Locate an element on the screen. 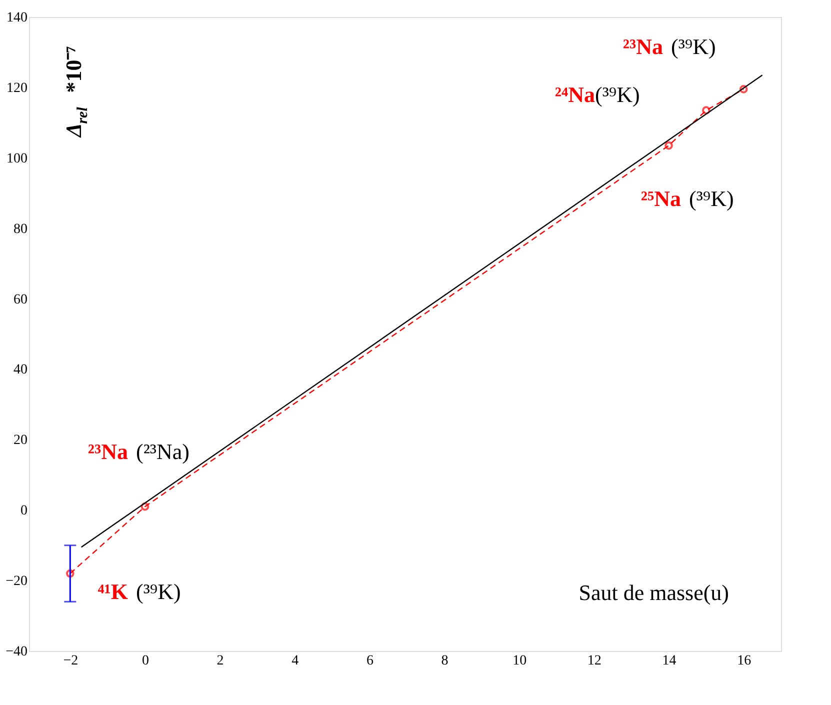  annotation: ²³Na (³⁹K) is located at coordinates (669, 46).